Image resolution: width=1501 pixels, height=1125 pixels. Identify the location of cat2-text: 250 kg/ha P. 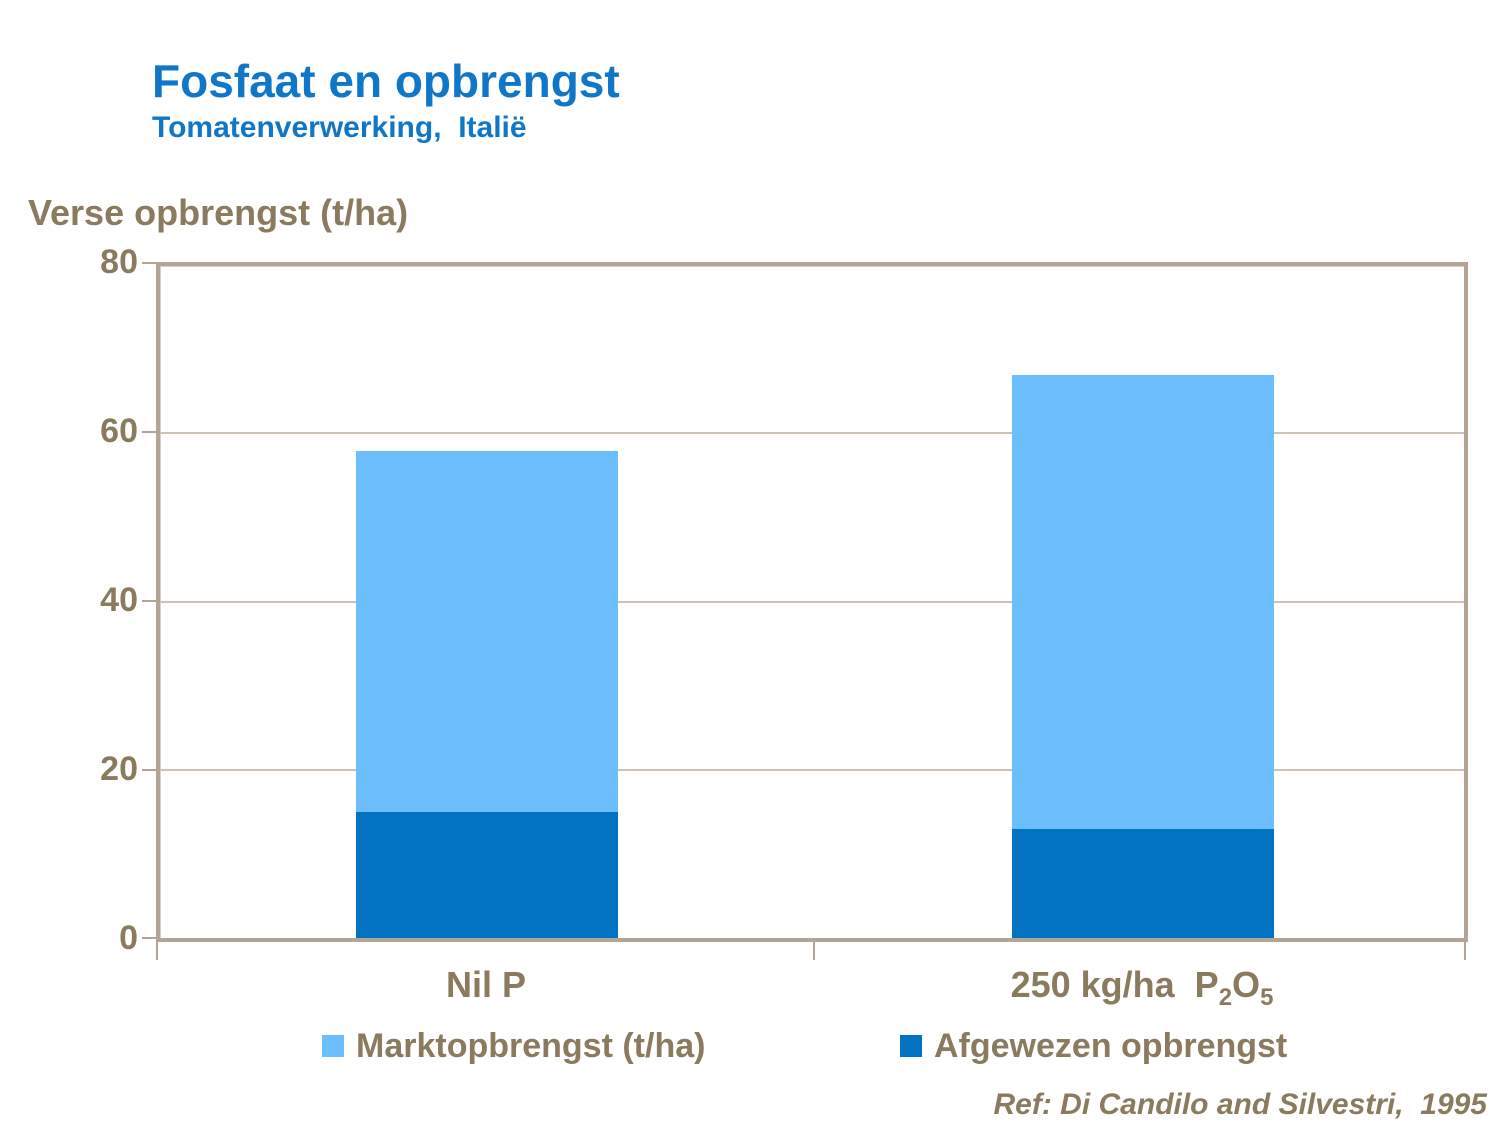
(1114, 984).